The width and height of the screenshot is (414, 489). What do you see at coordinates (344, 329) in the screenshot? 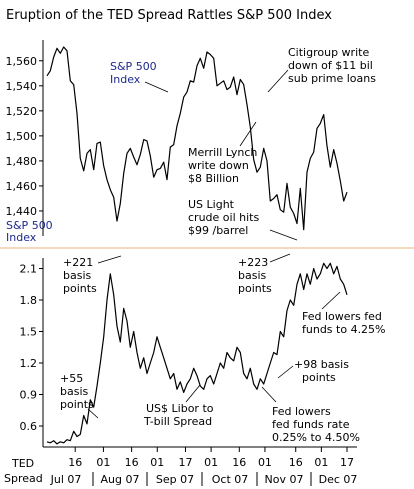
I see `fed-425-note-line-2: funds to 4.25%` at bounding box center [344, 329].